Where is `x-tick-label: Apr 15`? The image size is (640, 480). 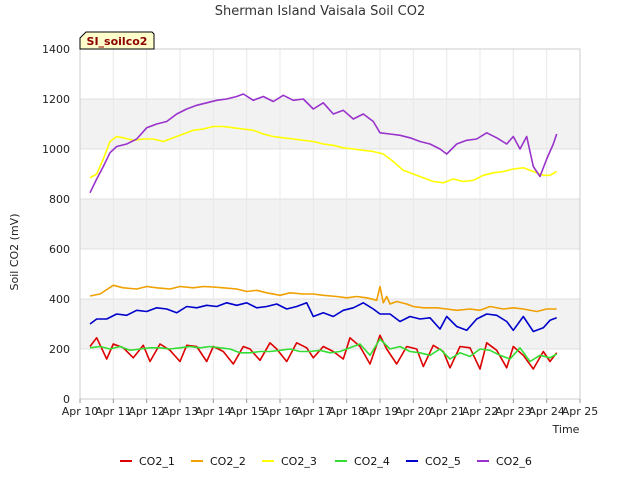
x-tick-label: Apr 15 is located at coordinates (246, 411).